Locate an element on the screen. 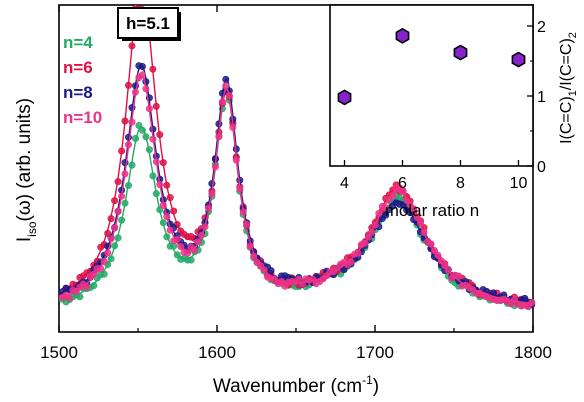 The image size is (584, 402). legend-entry: n=4 is located at coordinates (78, 42).